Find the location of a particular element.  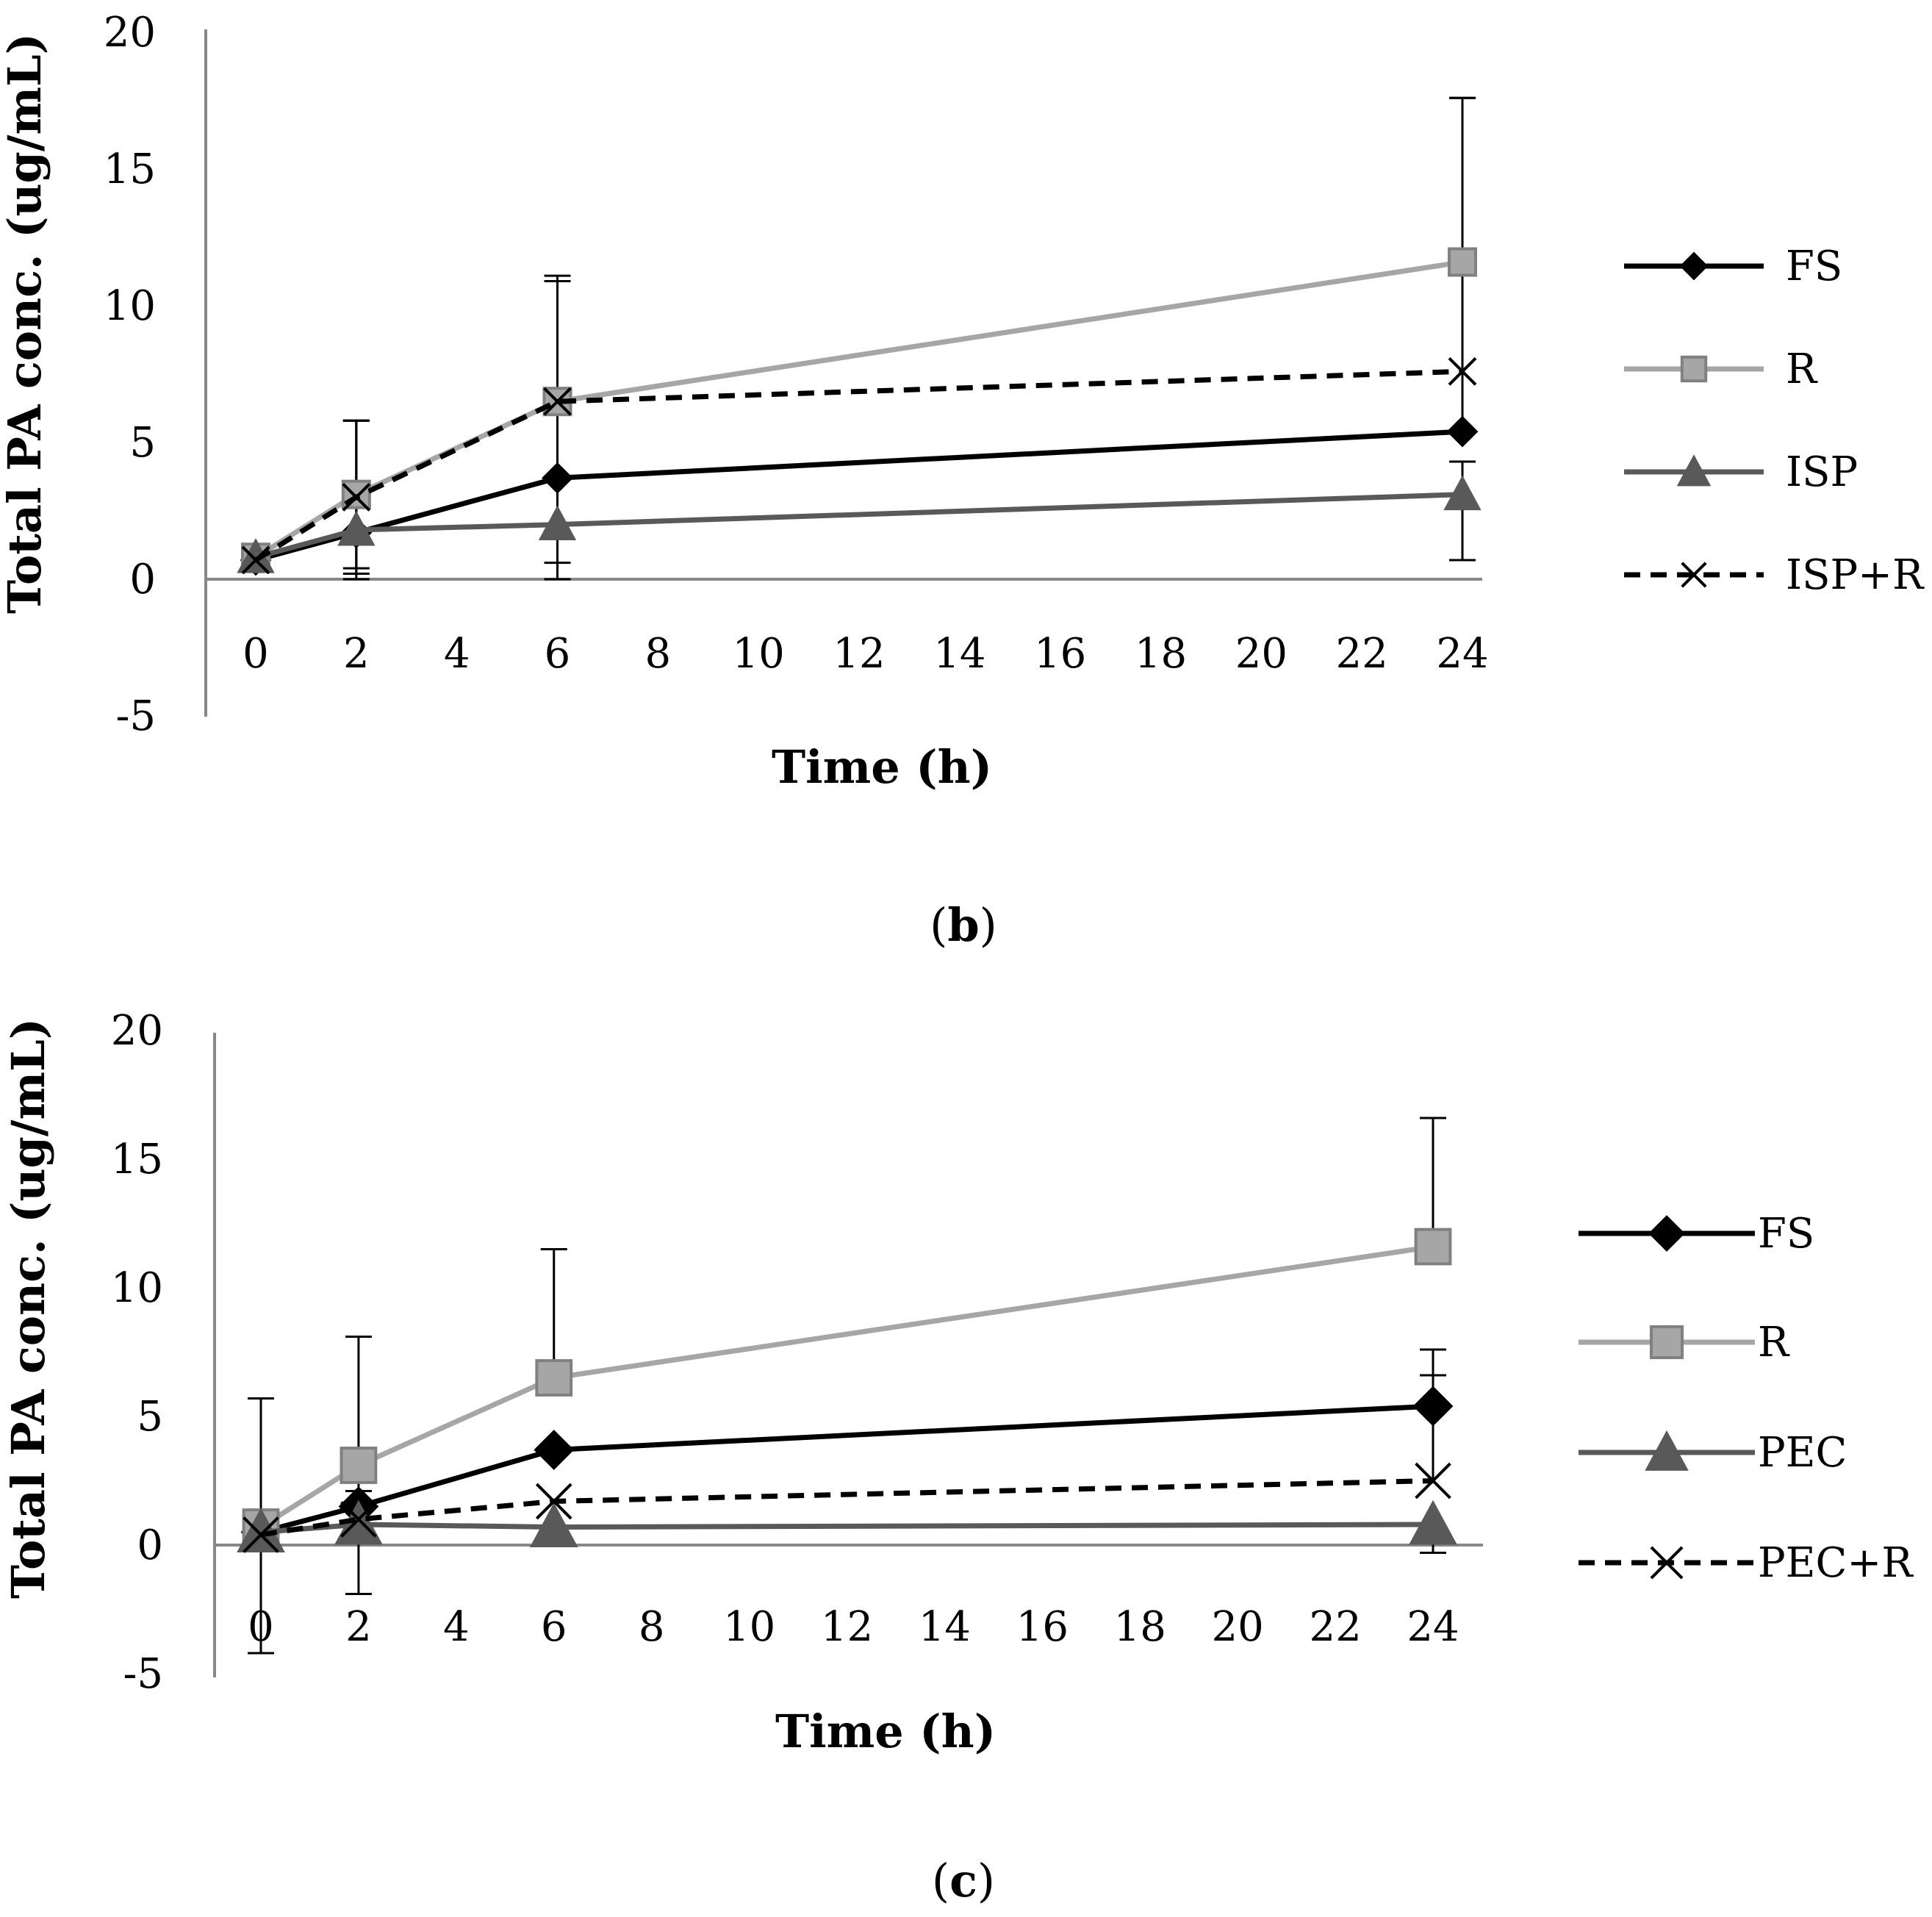

series-line-r is located at coordinates (847, 1387).